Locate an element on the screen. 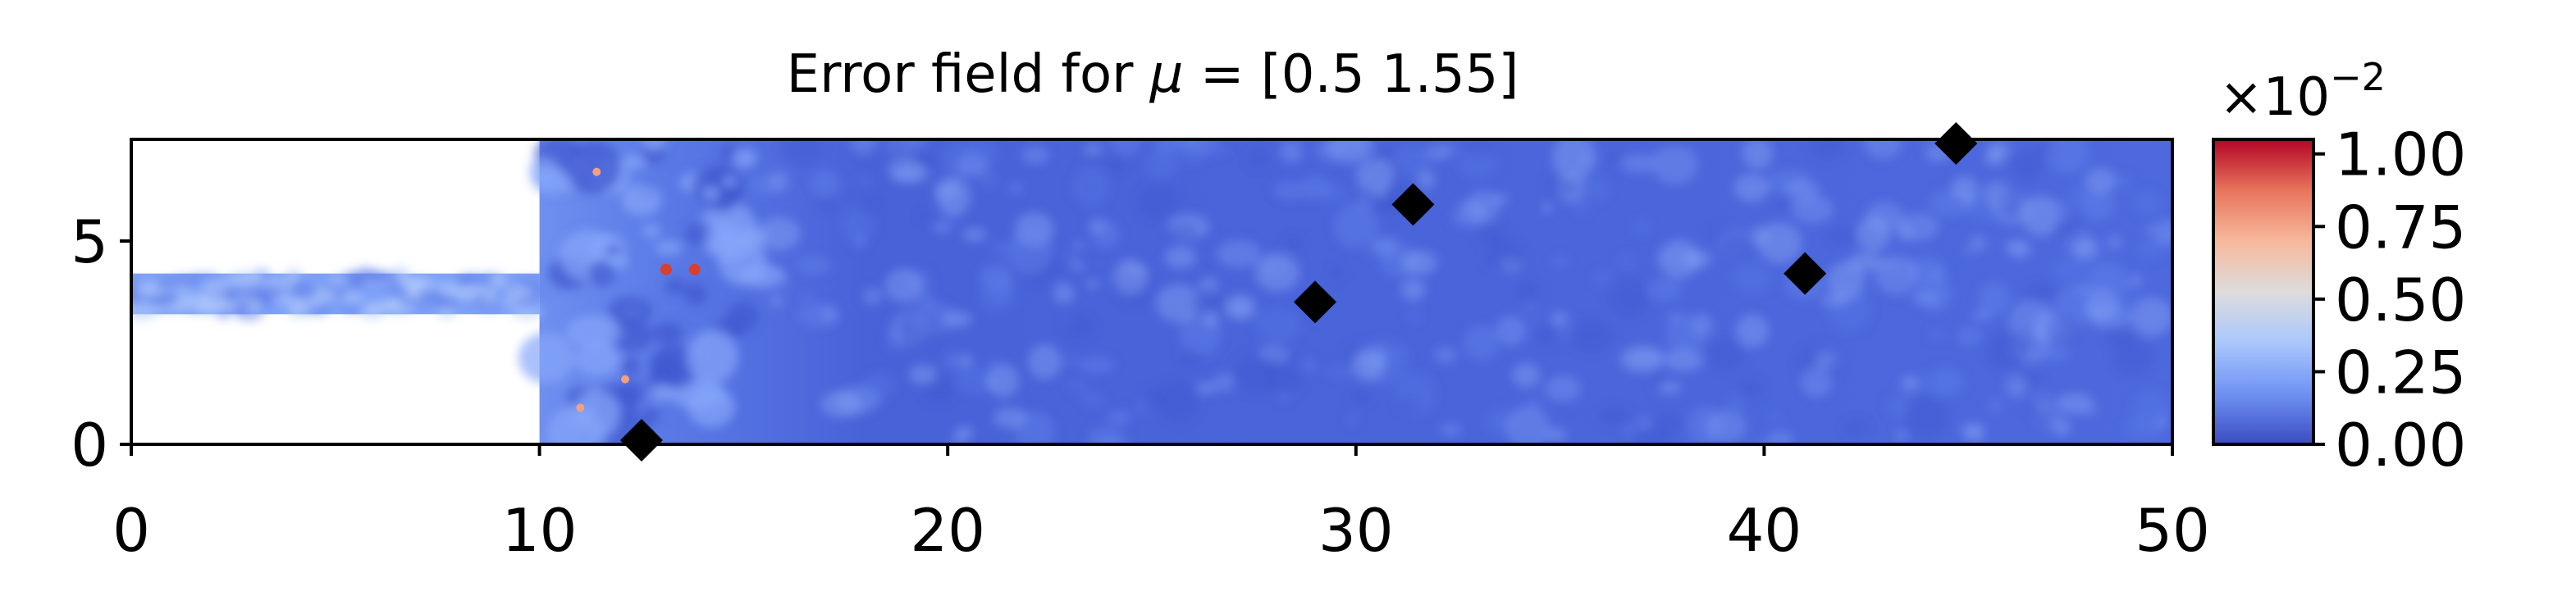 This screenshot has height=605, width=2576. title-suffix: = [0.5 1.55] is located at coordinates (1351, 74).